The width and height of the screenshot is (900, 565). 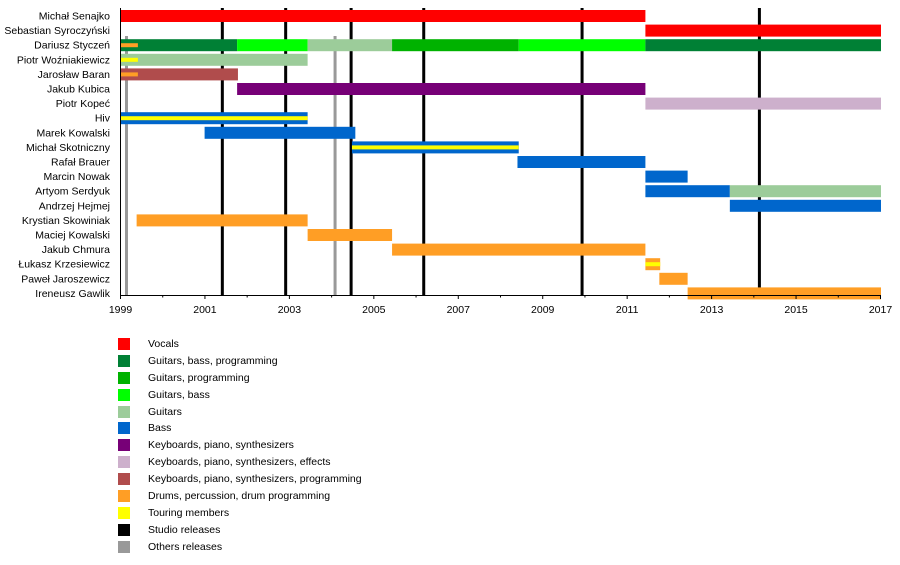 I want to click on legend-label: Guitars, so click(x=165, y=411).